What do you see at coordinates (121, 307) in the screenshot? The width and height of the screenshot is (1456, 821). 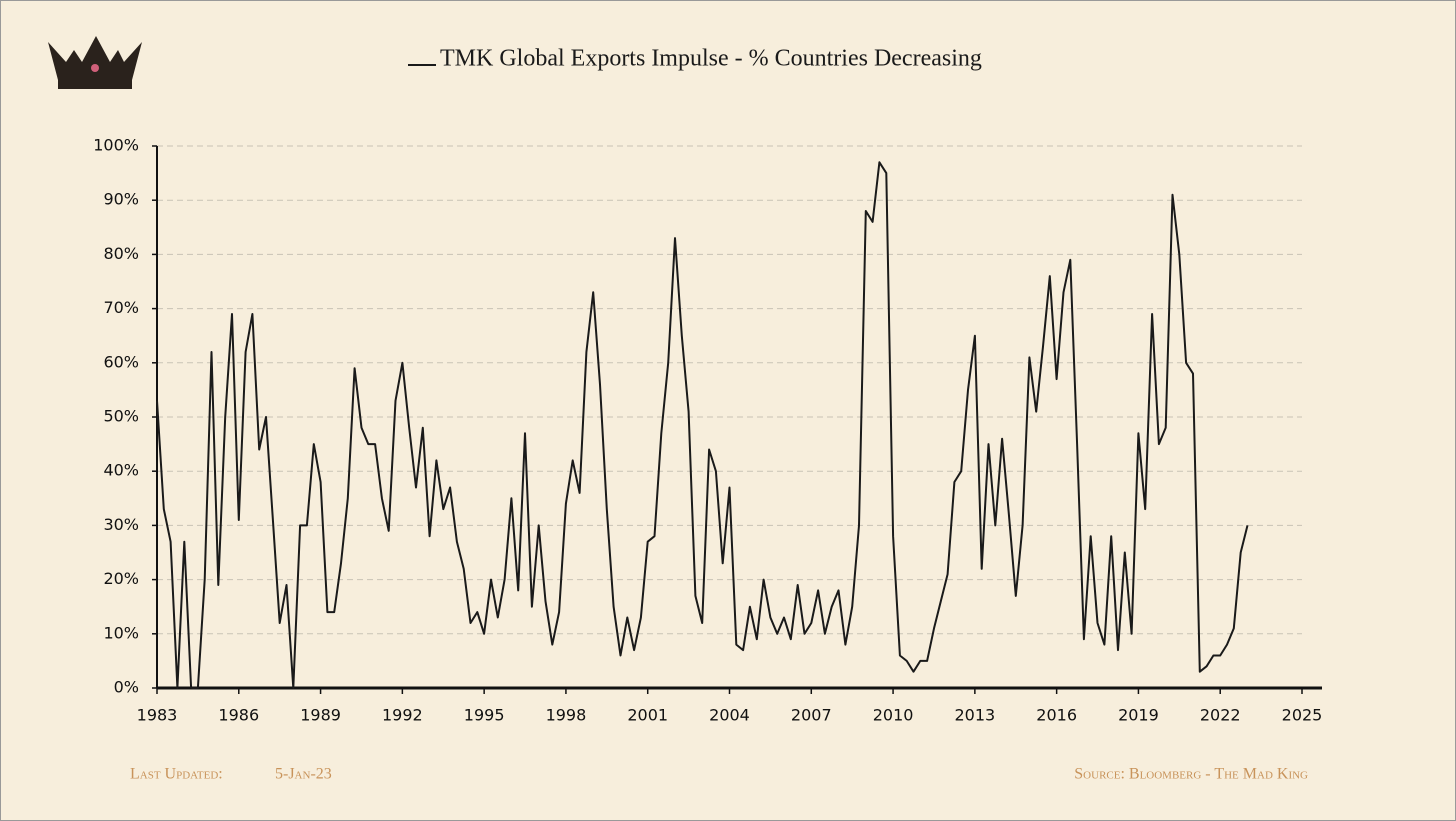 I see `y-tick-label: 70%` at bounding box center [121, 307].